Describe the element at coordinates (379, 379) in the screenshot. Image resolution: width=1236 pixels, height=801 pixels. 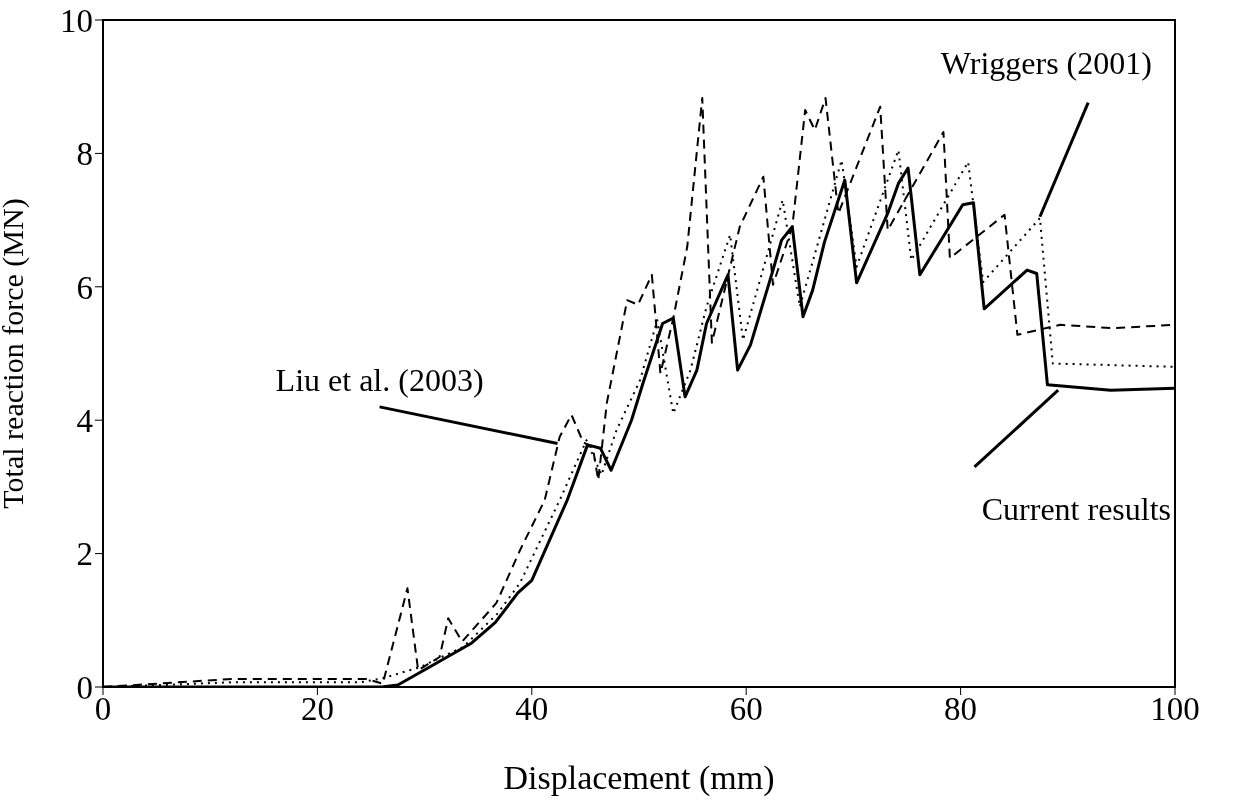
I see `text: Liu et al. (2003)` at that location.